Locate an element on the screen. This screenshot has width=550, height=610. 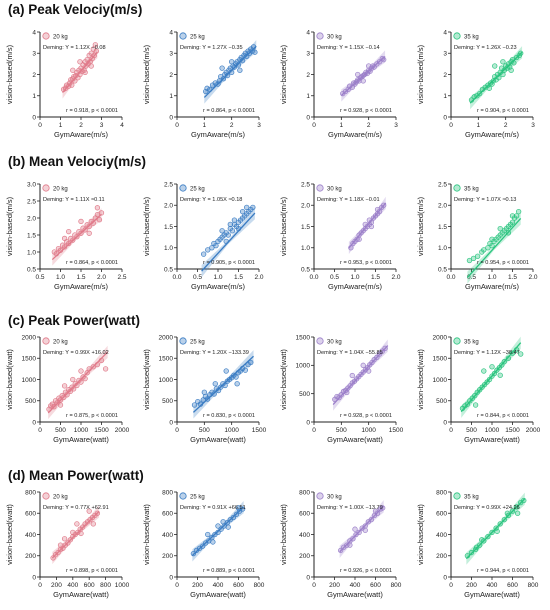
y-tick-label: 1 is located at coordinates (308, 96).